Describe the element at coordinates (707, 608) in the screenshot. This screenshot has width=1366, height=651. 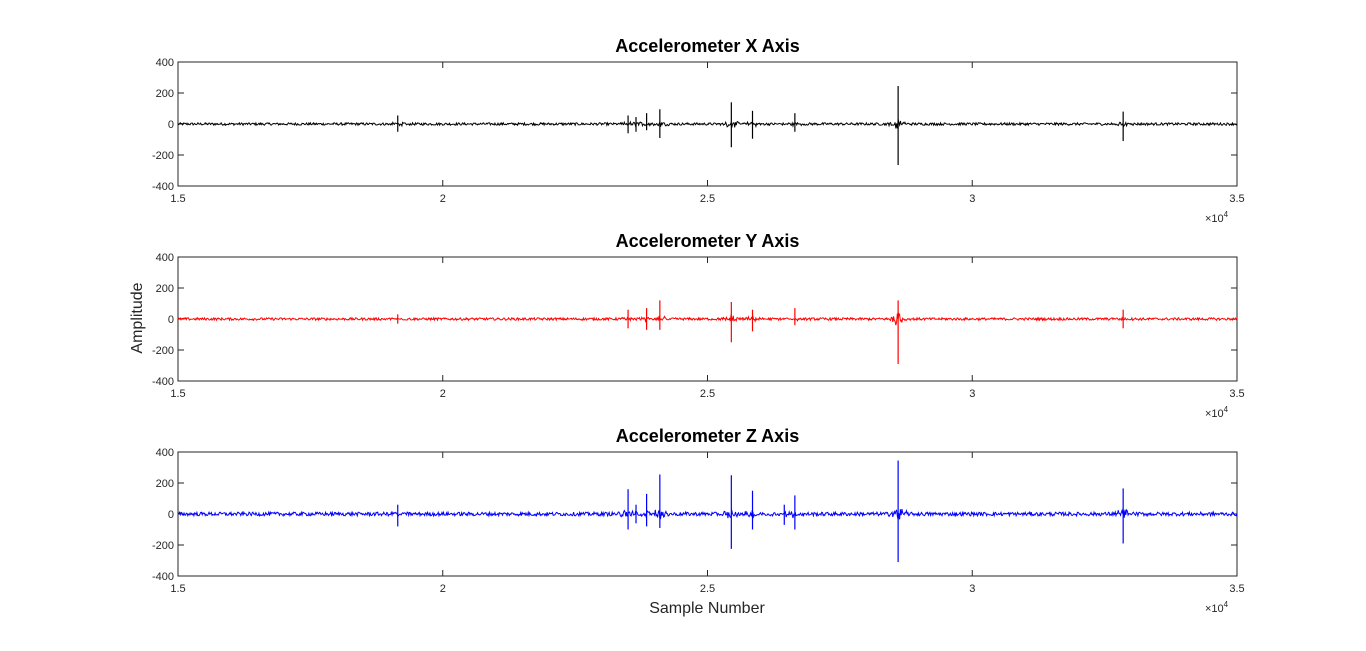
I see `x-axis-label: Sample Number` at that location.